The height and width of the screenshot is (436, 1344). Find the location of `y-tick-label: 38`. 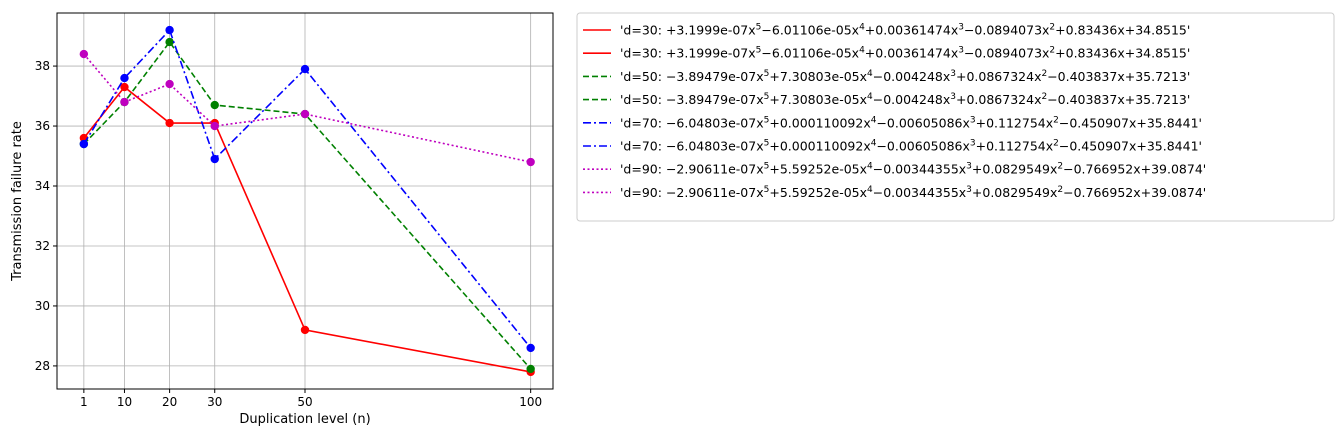

y-tick-label: 38 is located at coordinates (42, 66).